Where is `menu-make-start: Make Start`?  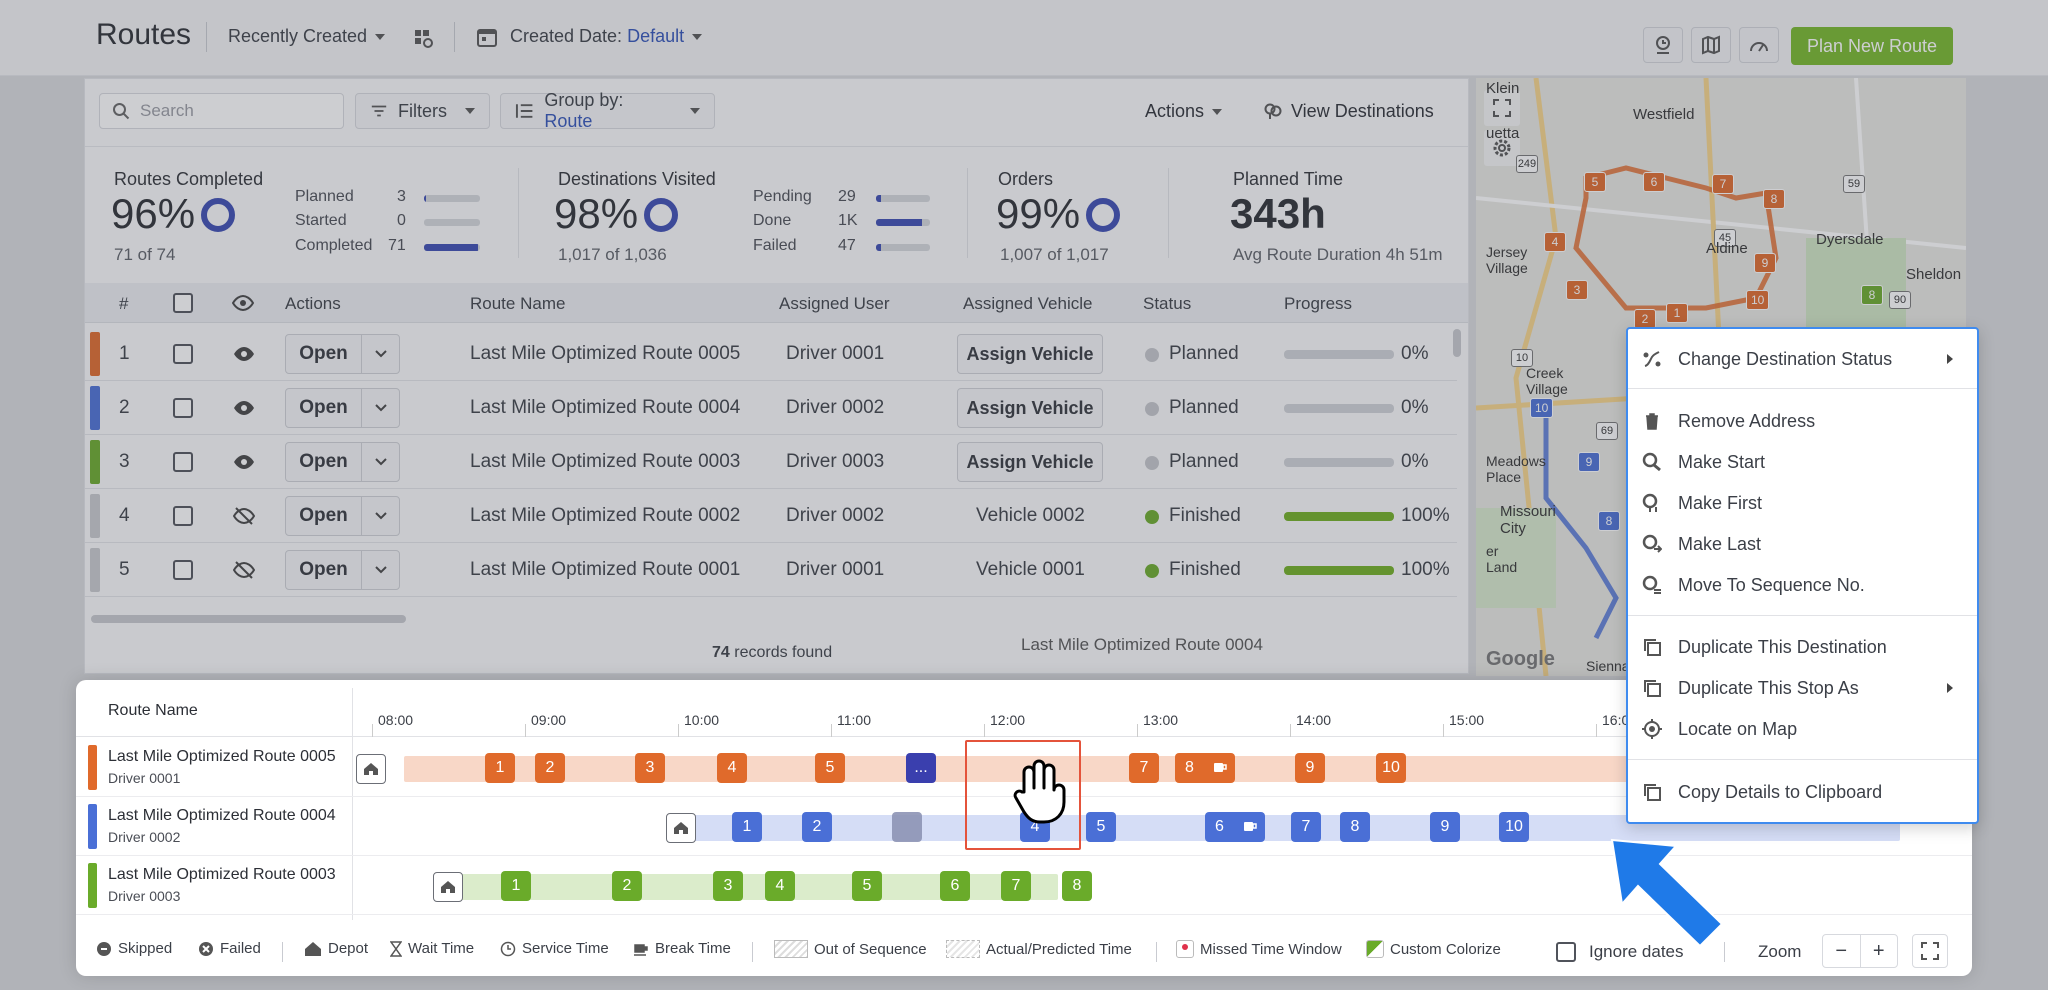
menu-make-start: Make Start is located at coordinates (1802, 462).